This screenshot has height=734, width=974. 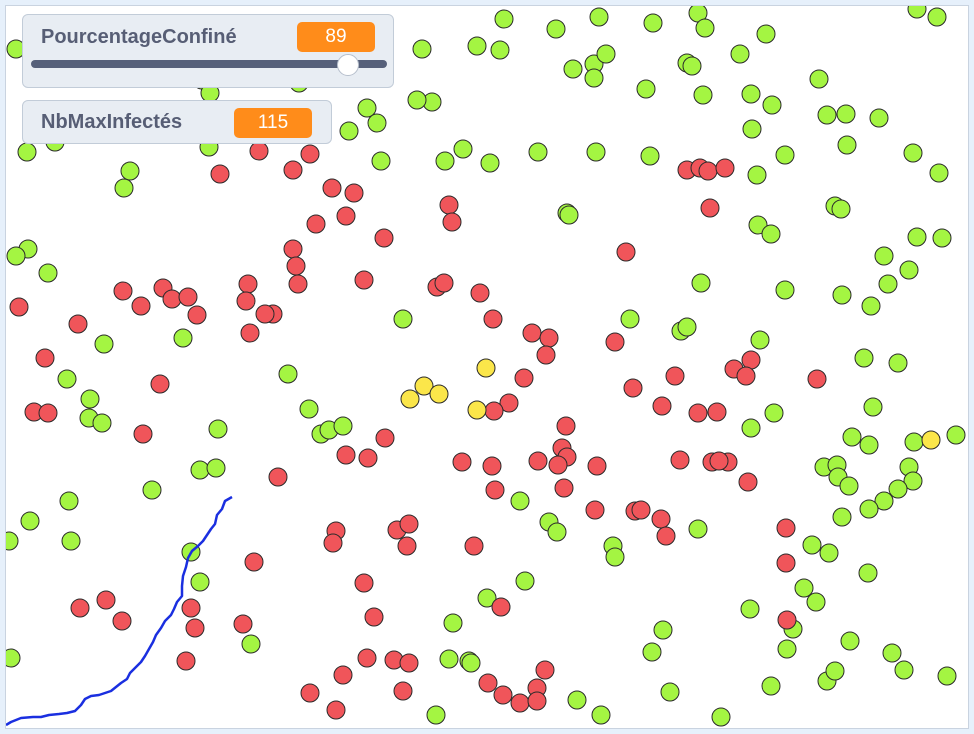 What do you see at coordinates (208, 51) in the screenshot?
I see `pourcentage-confine-monitor: PourcentageConfiné 89` at bounding box center [208, 51].